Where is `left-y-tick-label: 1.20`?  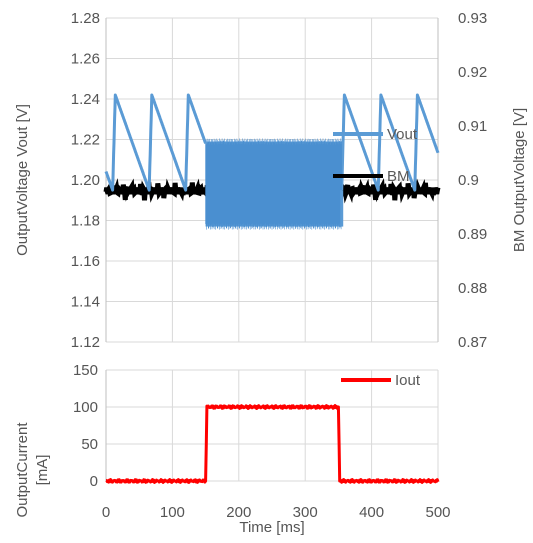
left-y-tick-label: 1.20 is located at coordinates (85, 180).